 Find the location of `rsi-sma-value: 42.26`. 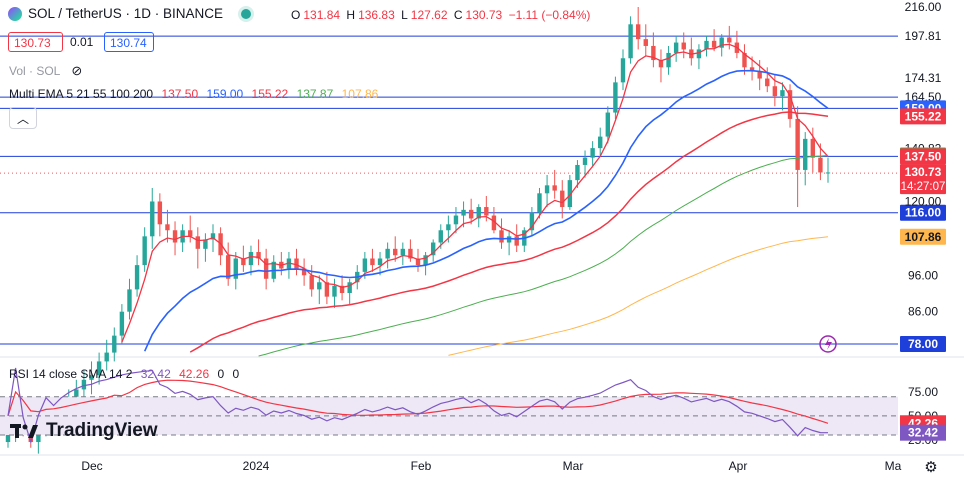

rsi-sma-value: 42.26 is located at coordinates (194, 374).